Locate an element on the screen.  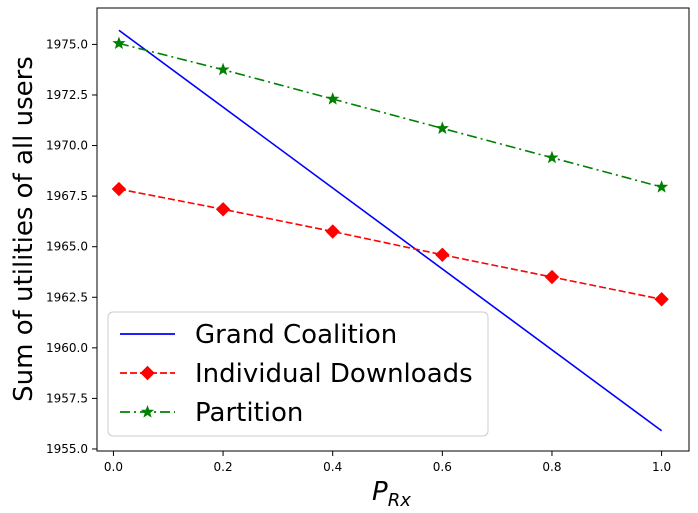
y-axis-label: Sum of utilities of all users is located at coordinates (24, 229).